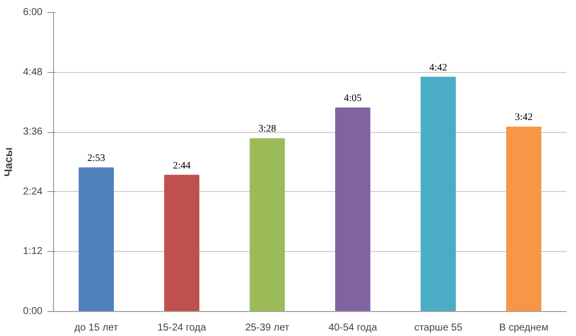 Image resolution: width=576 pixels, height=336 pixels. Describe the element at coordinates (9, 162) in the screenshot. I see `y-axis-title: Часы` at that location.